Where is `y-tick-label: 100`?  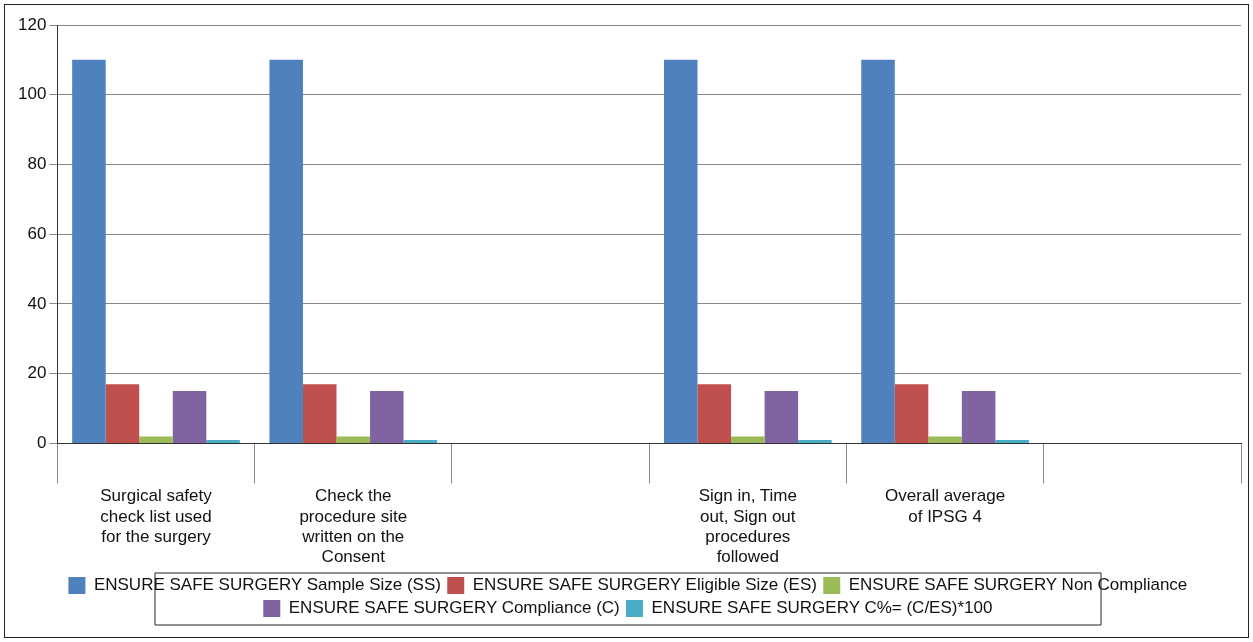
y-tick-label: 100 is located at coordinates (32, 94).